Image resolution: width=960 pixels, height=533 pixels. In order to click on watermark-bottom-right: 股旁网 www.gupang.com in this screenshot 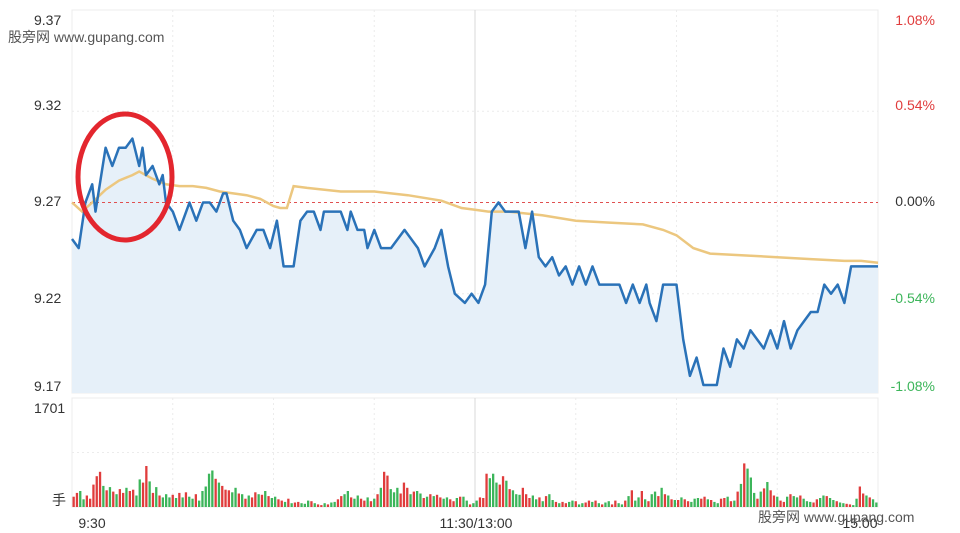, I will do `click(836, 517)`.